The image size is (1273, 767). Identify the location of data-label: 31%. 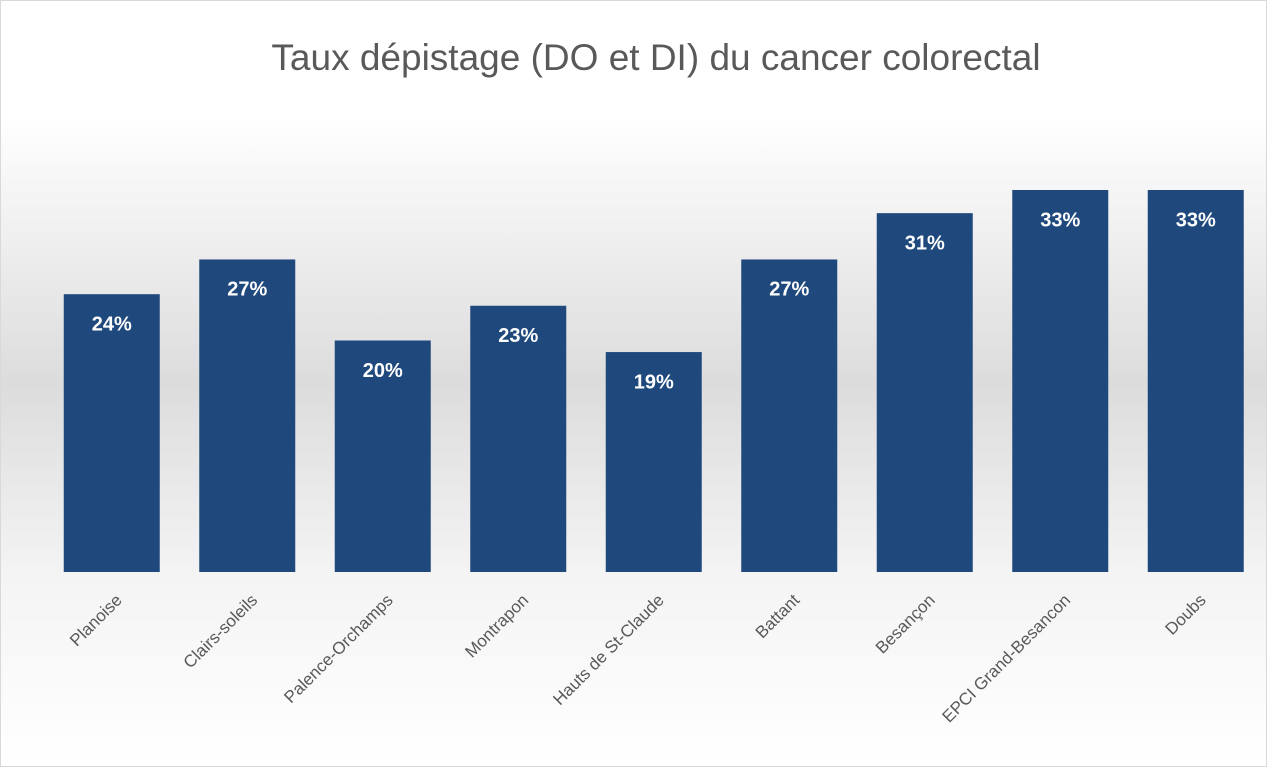
(925, 243).